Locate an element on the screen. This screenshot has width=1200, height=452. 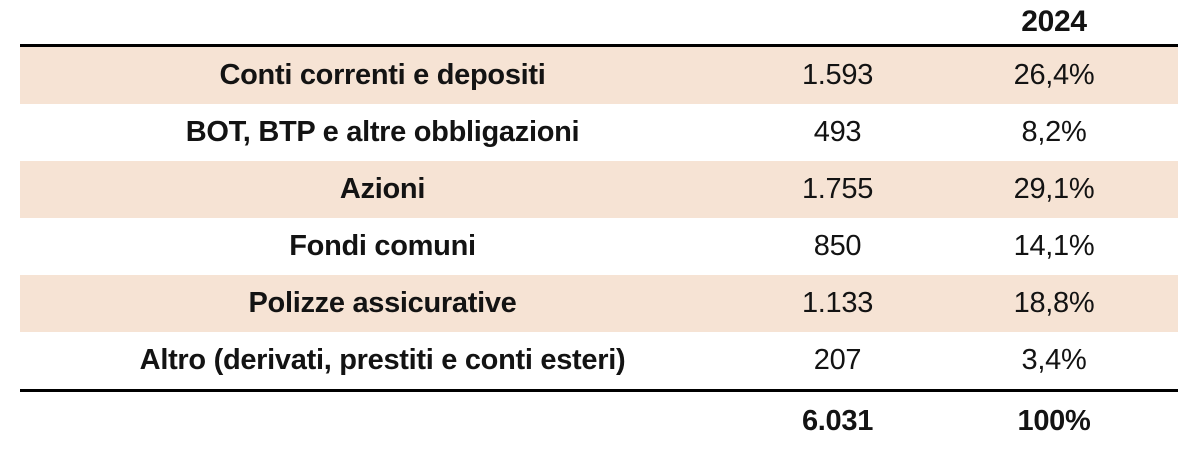
column-header-year: 2024 is located at coordinates (1054, 21).